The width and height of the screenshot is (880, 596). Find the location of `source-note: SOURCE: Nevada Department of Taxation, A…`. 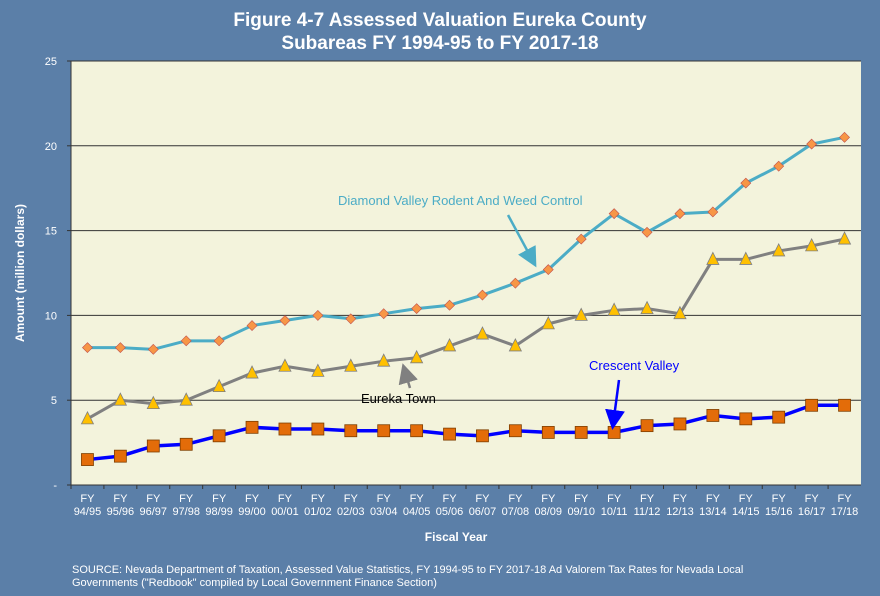

source-note: SOURCE: Nevada Department of Taxation, A… is located at coordinates (452, 577).